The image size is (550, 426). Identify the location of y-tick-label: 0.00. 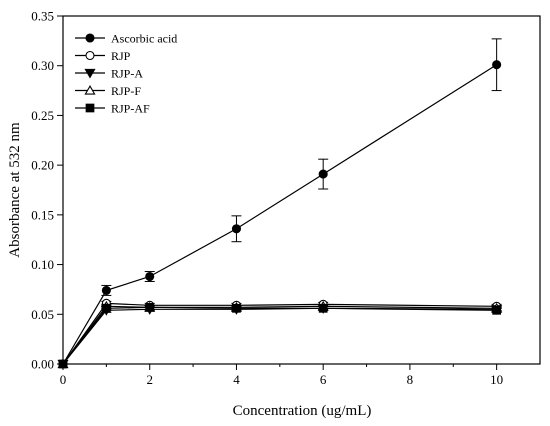
(42, 364).